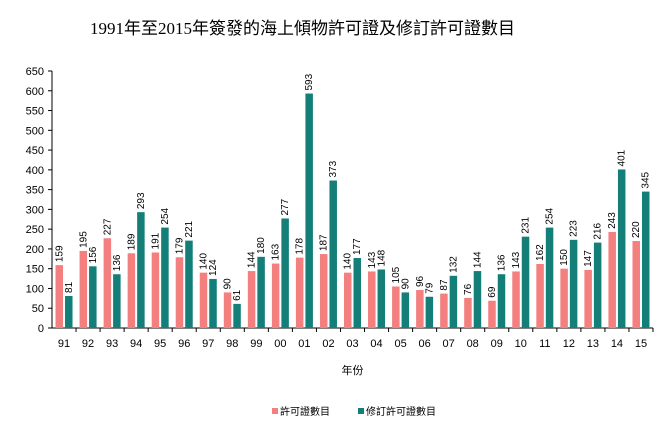 This screenshot has width=665, height=426. What do you see at coordinates (35, 210) in the screenshot?
I see `y-tick-label: 300` at bounding box center [35, 210].